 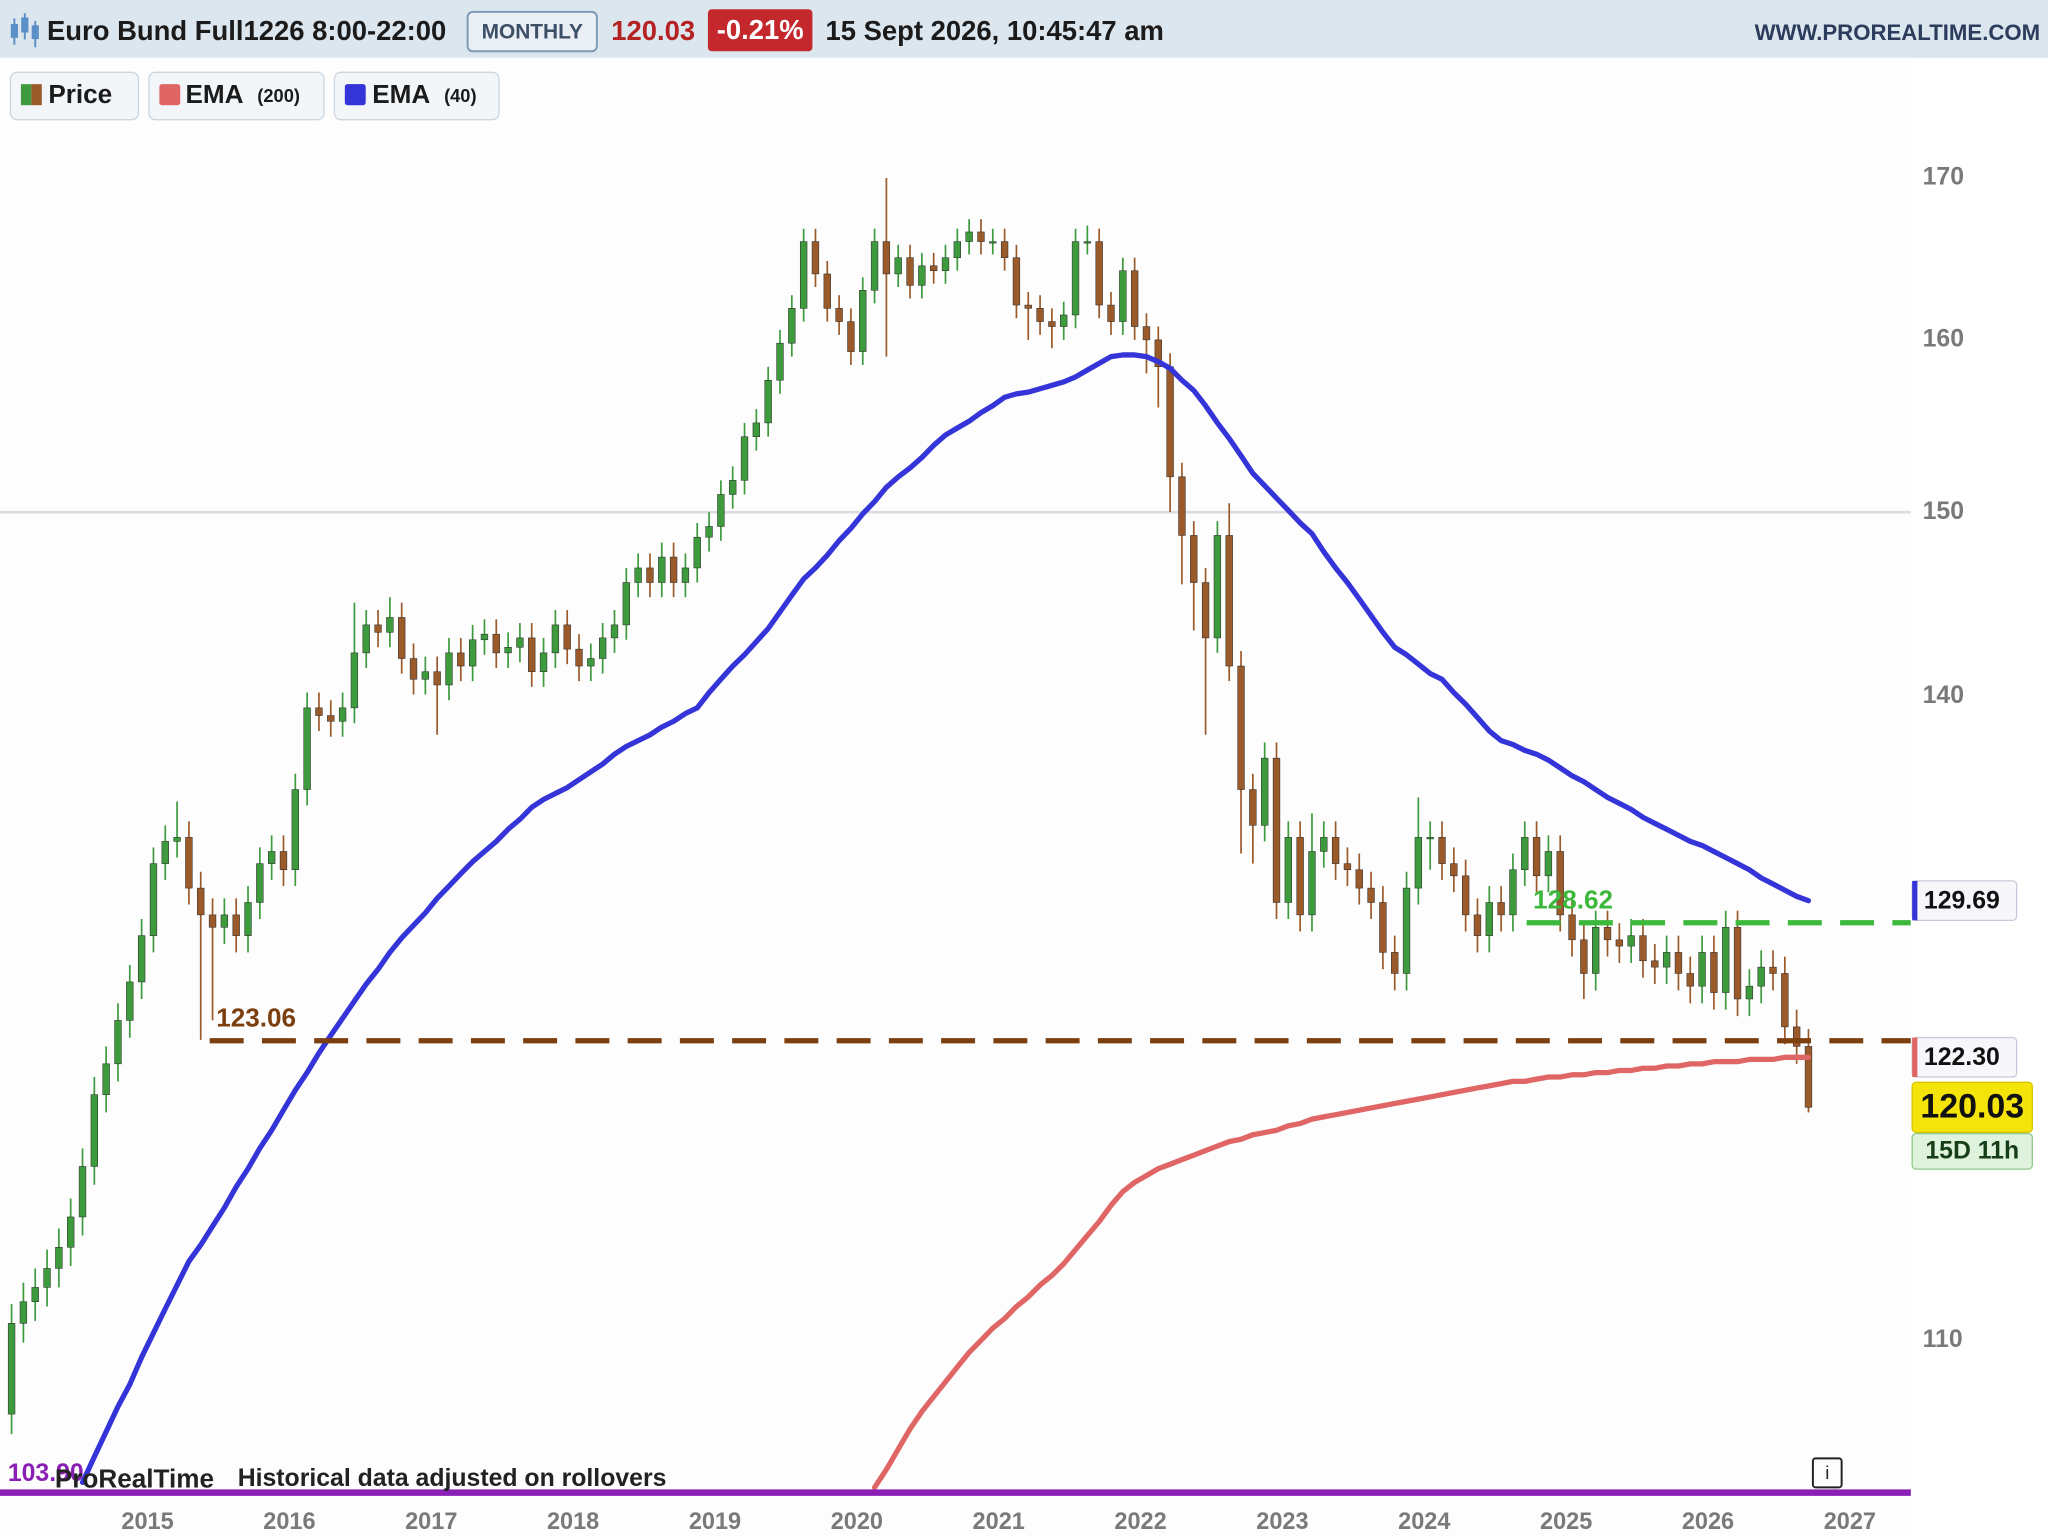 What do you see at coordinates (1850, 1521) in the screenshot?
I see `x-tick-label: 2027` at bounding box center [1850, 1521].